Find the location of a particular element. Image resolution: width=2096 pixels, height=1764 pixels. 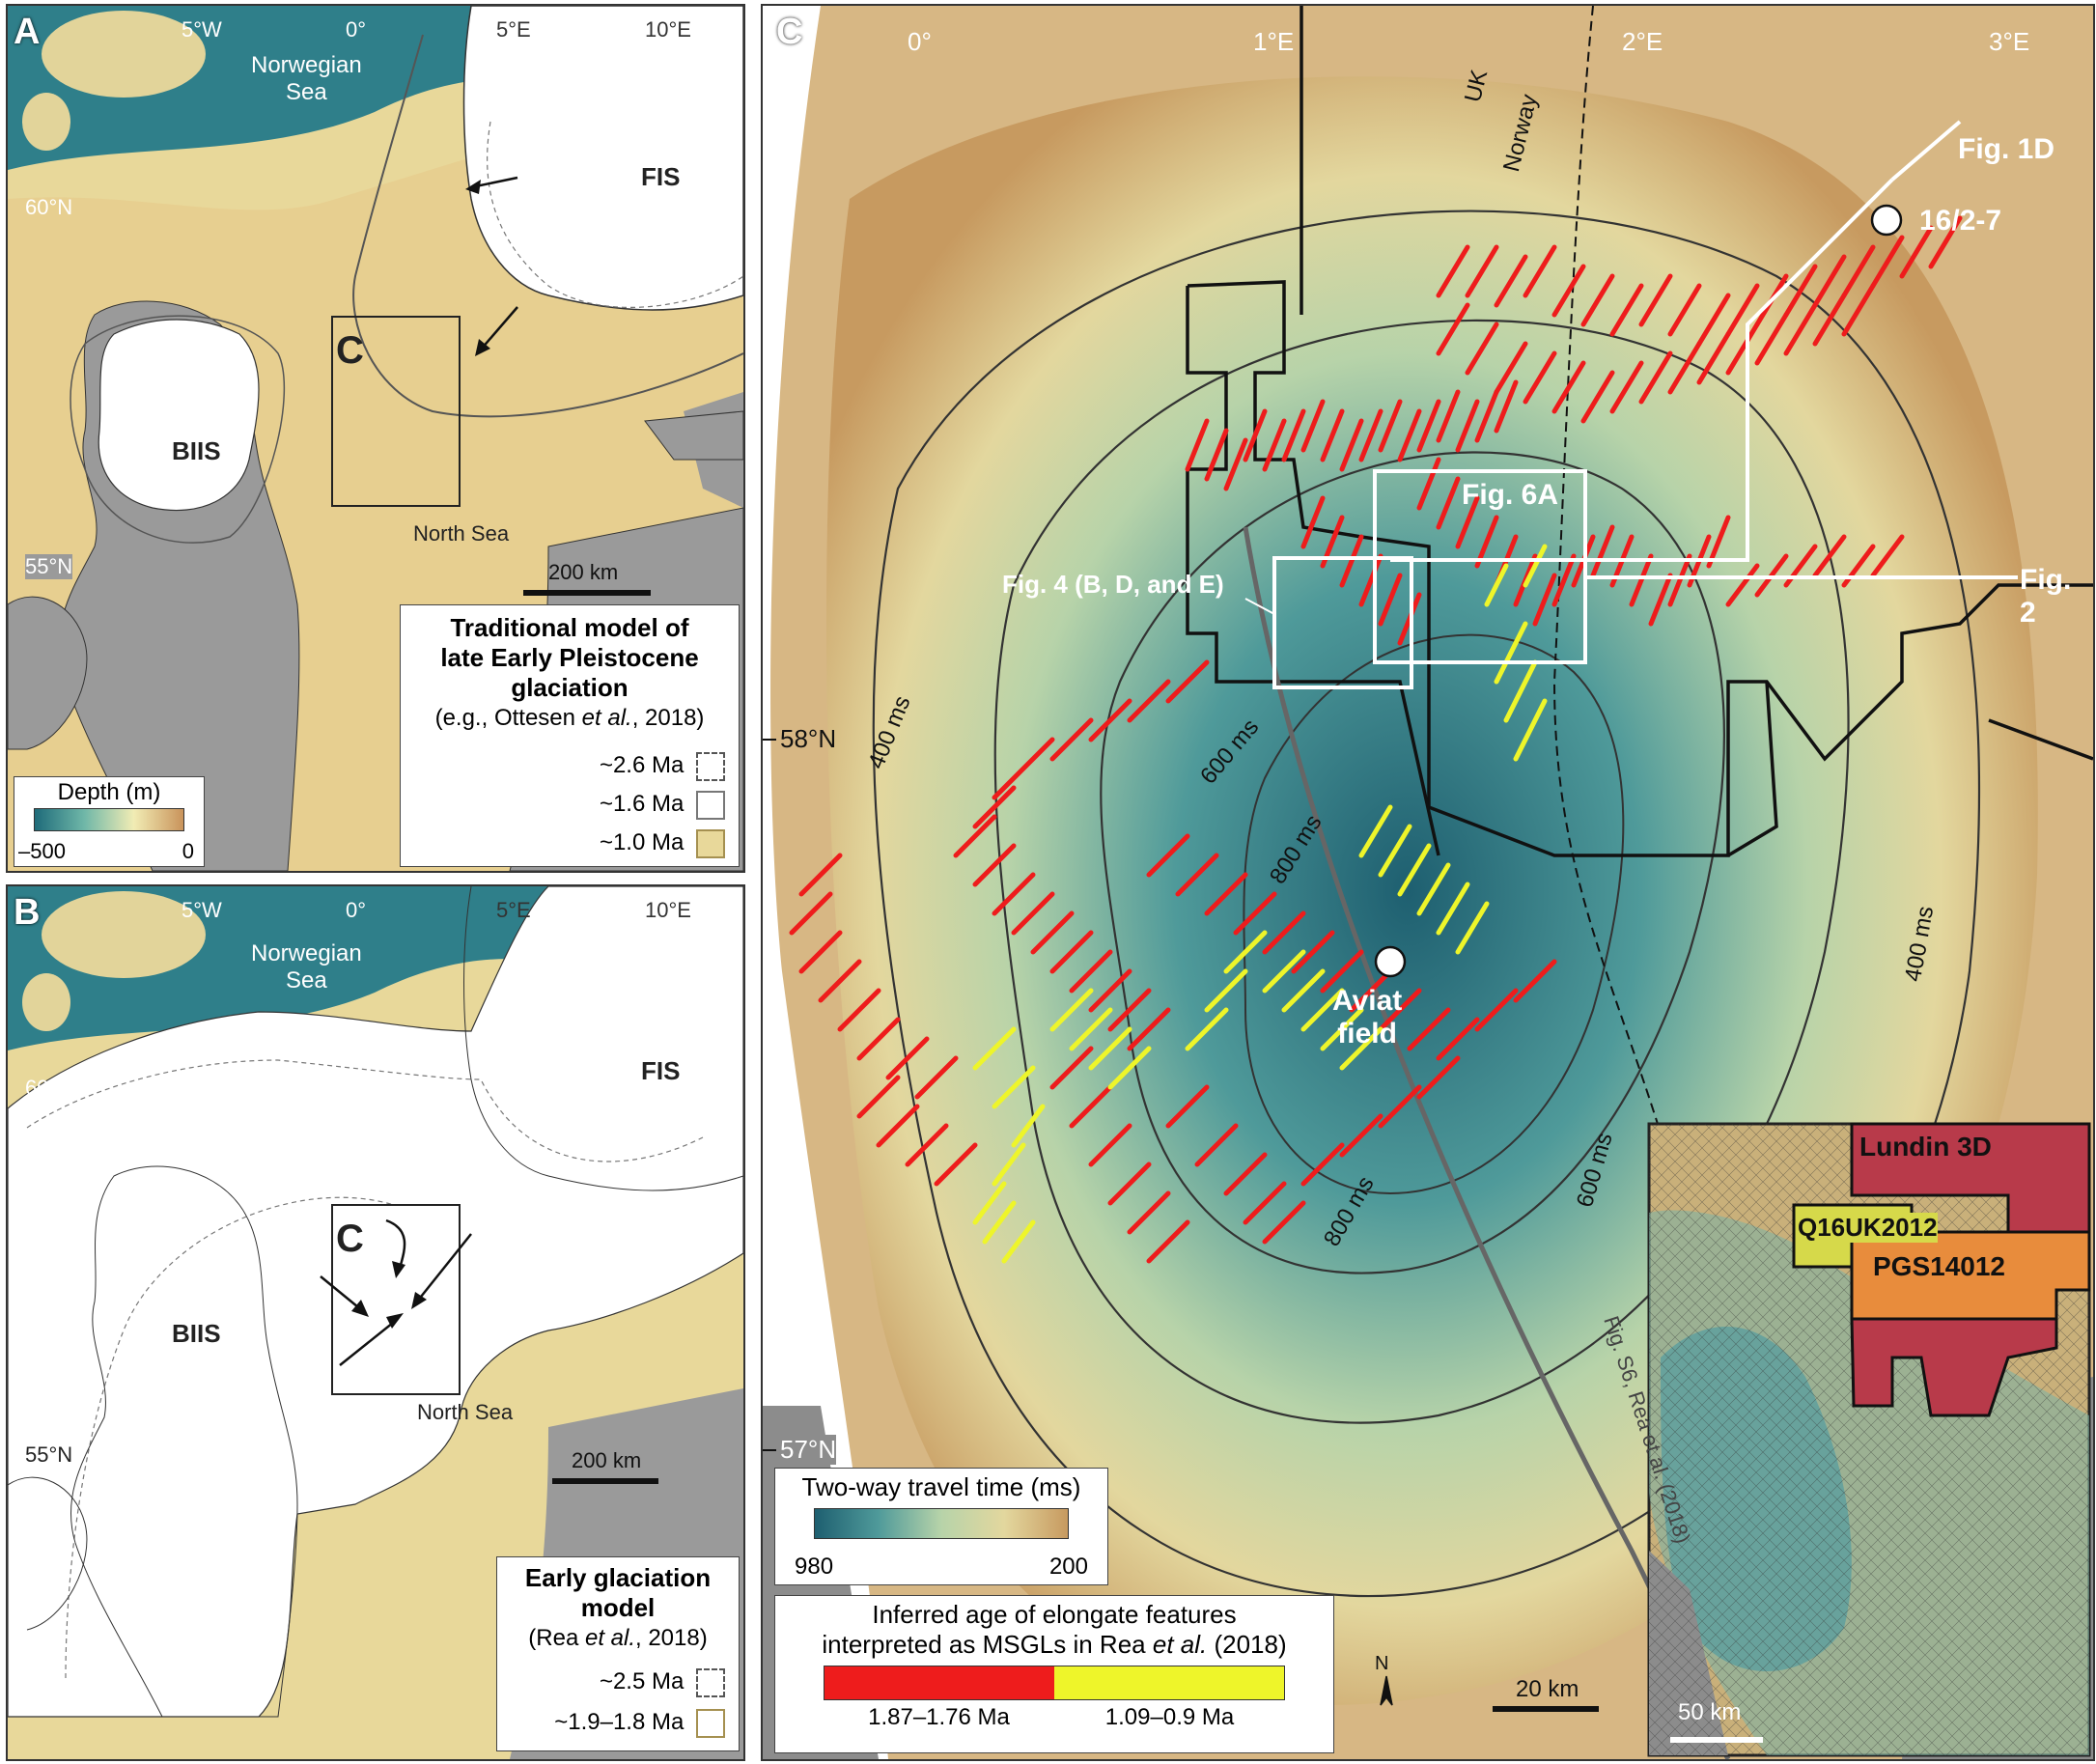

box-c-label: C is located at coordinates (350, 351).